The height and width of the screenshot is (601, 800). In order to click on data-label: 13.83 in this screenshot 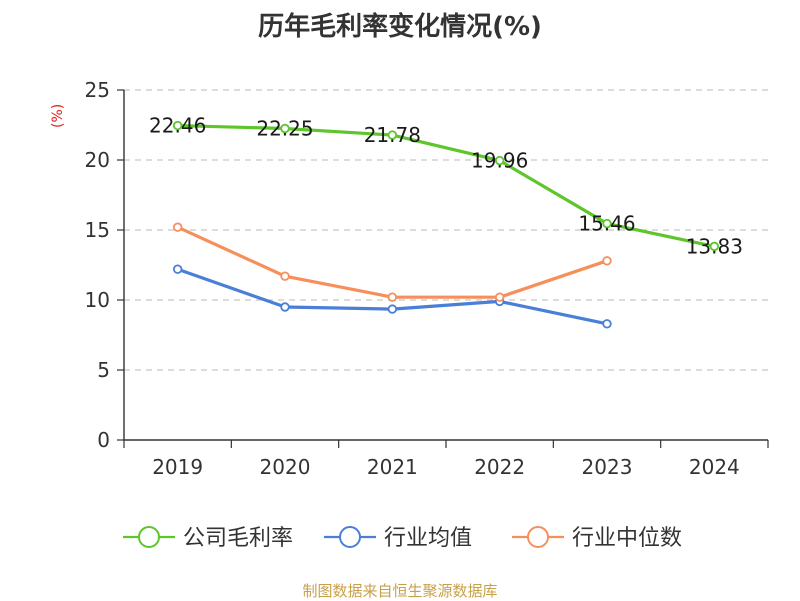, I will do `click(714, 246)`.